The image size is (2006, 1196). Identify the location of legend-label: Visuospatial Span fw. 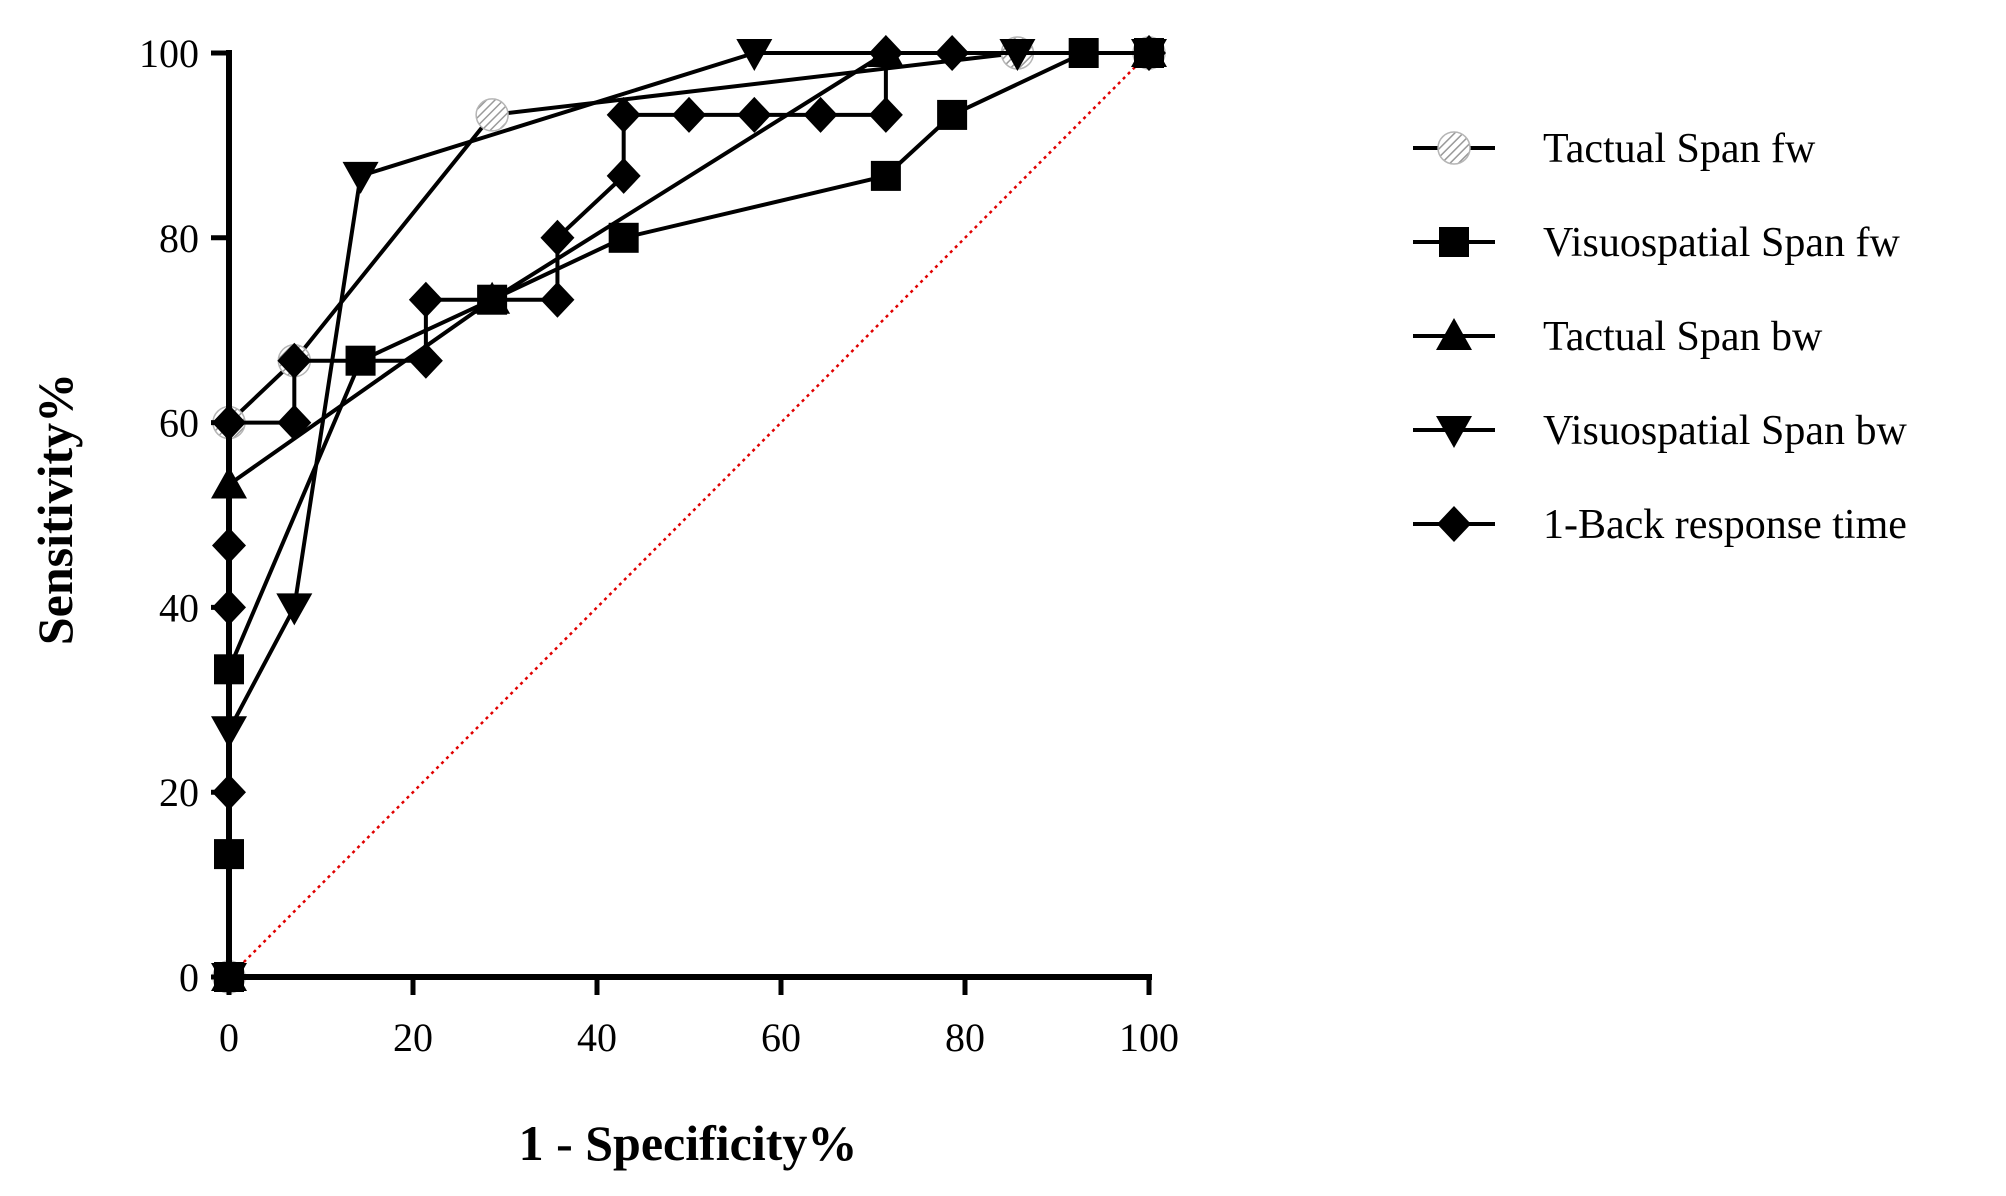
(1721, 243).